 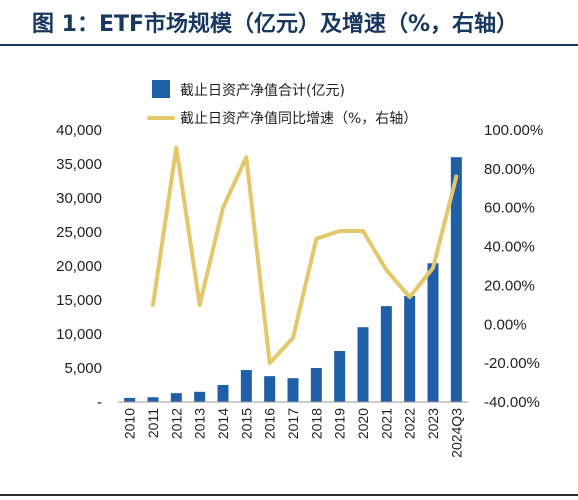 What do you see at coordinates (79, 198) in the screenshot?
I see `y-left-tick-label: 30,000` at bounding box center [79, 198].